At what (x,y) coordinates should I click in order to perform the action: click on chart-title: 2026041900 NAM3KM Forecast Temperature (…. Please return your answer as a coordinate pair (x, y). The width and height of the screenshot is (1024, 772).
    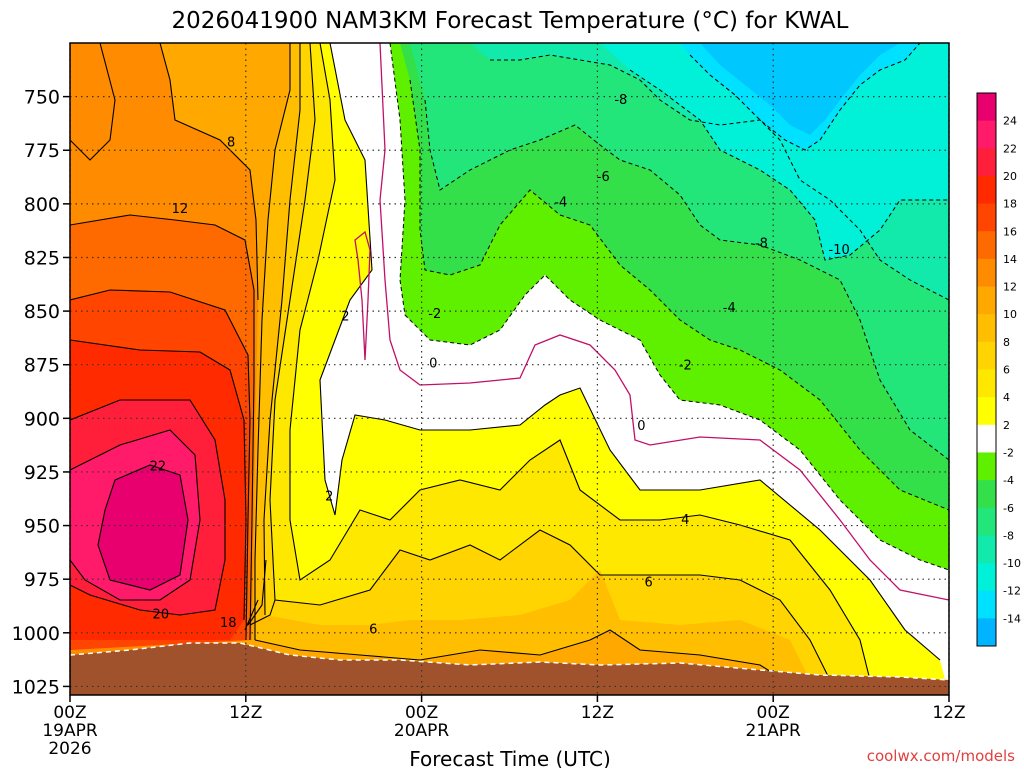
    Looking at the image, I should click on (510, 21).